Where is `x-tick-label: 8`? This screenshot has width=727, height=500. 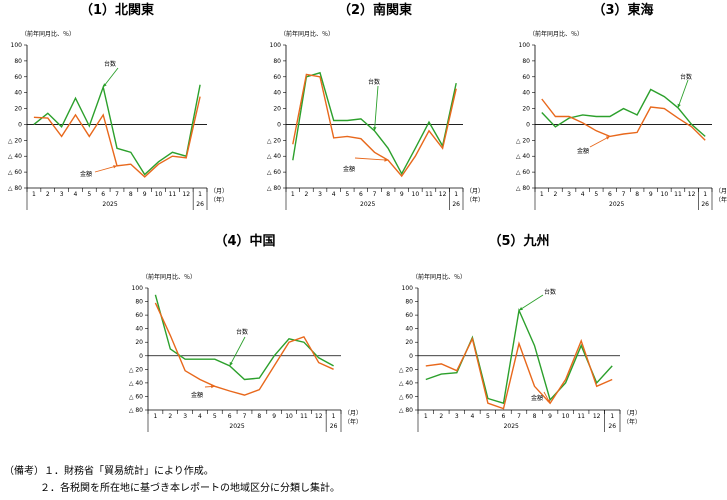
x-tick-label: 8 is located at coordinates (131, 194).